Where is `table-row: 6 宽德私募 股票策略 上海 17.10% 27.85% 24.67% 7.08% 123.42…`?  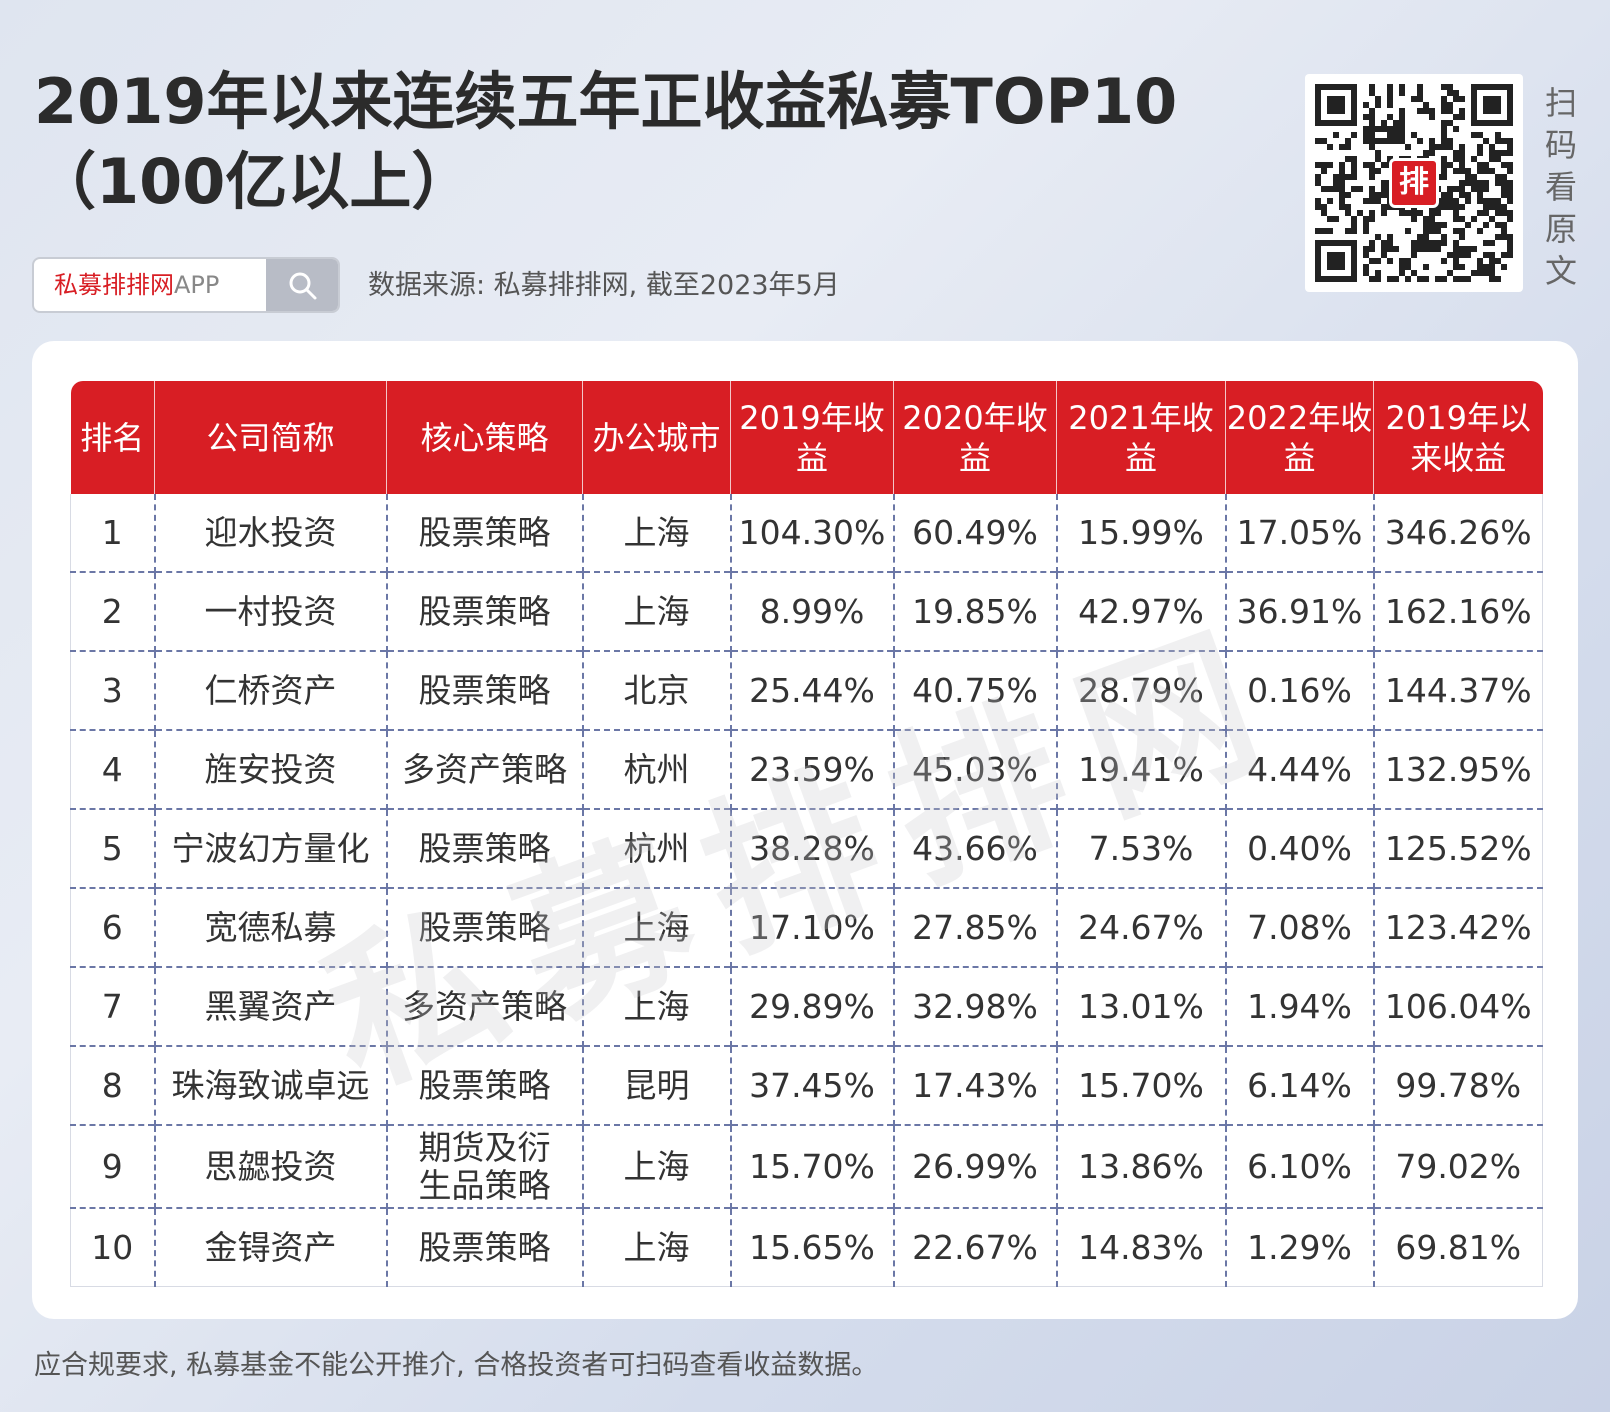 table-row: 6 宽德私募 股票策略 上海 17.10% 27.85% 24.67% 7.08% 123.42… is located at coordinates (806, 927).